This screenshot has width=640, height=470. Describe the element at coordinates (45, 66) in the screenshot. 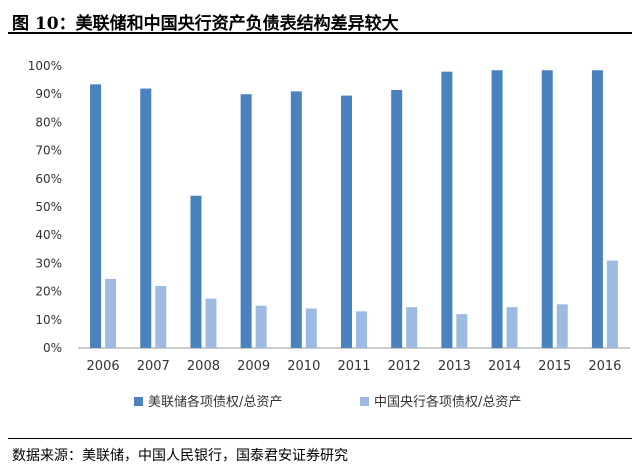

I see `y-tick-label: 100%` at that location.